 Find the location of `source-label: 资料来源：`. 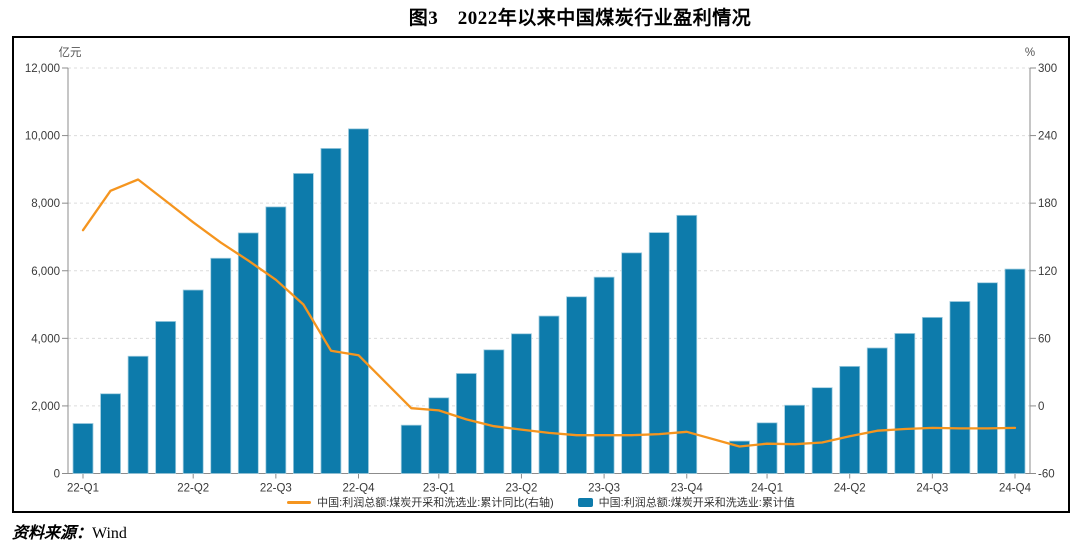

source-label: 资料来源： is located at coordinates (52, 533).